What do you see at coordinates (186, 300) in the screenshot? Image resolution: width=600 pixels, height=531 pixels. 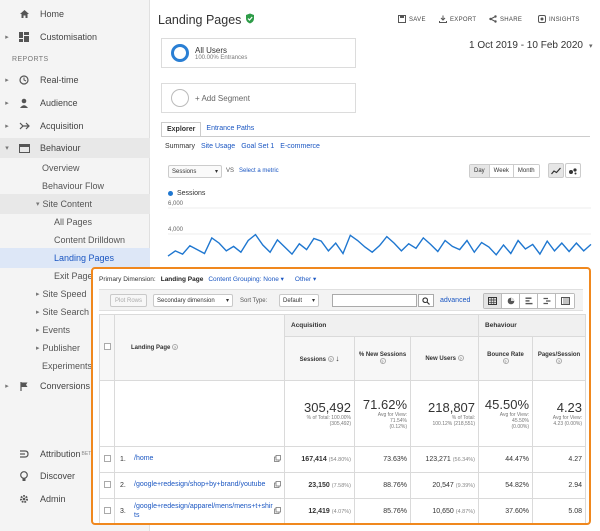 I see `secondary-dimension-label: Secondary dimension` at bounding box center [186, 300].